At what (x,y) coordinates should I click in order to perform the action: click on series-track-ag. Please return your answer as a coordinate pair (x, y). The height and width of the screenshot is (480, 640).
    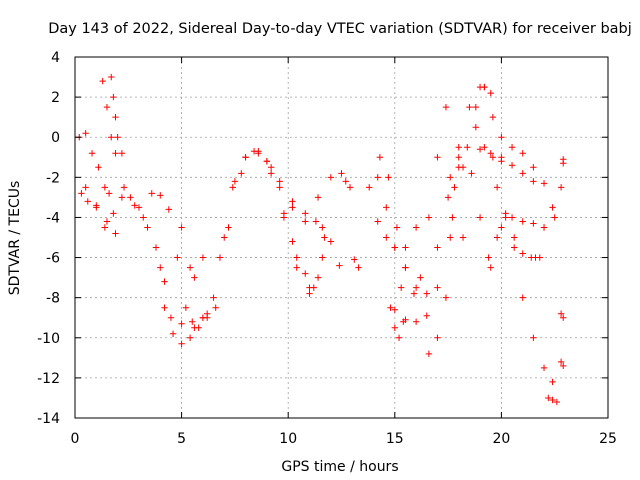
    Looking at the image, I should click on (518, 222).